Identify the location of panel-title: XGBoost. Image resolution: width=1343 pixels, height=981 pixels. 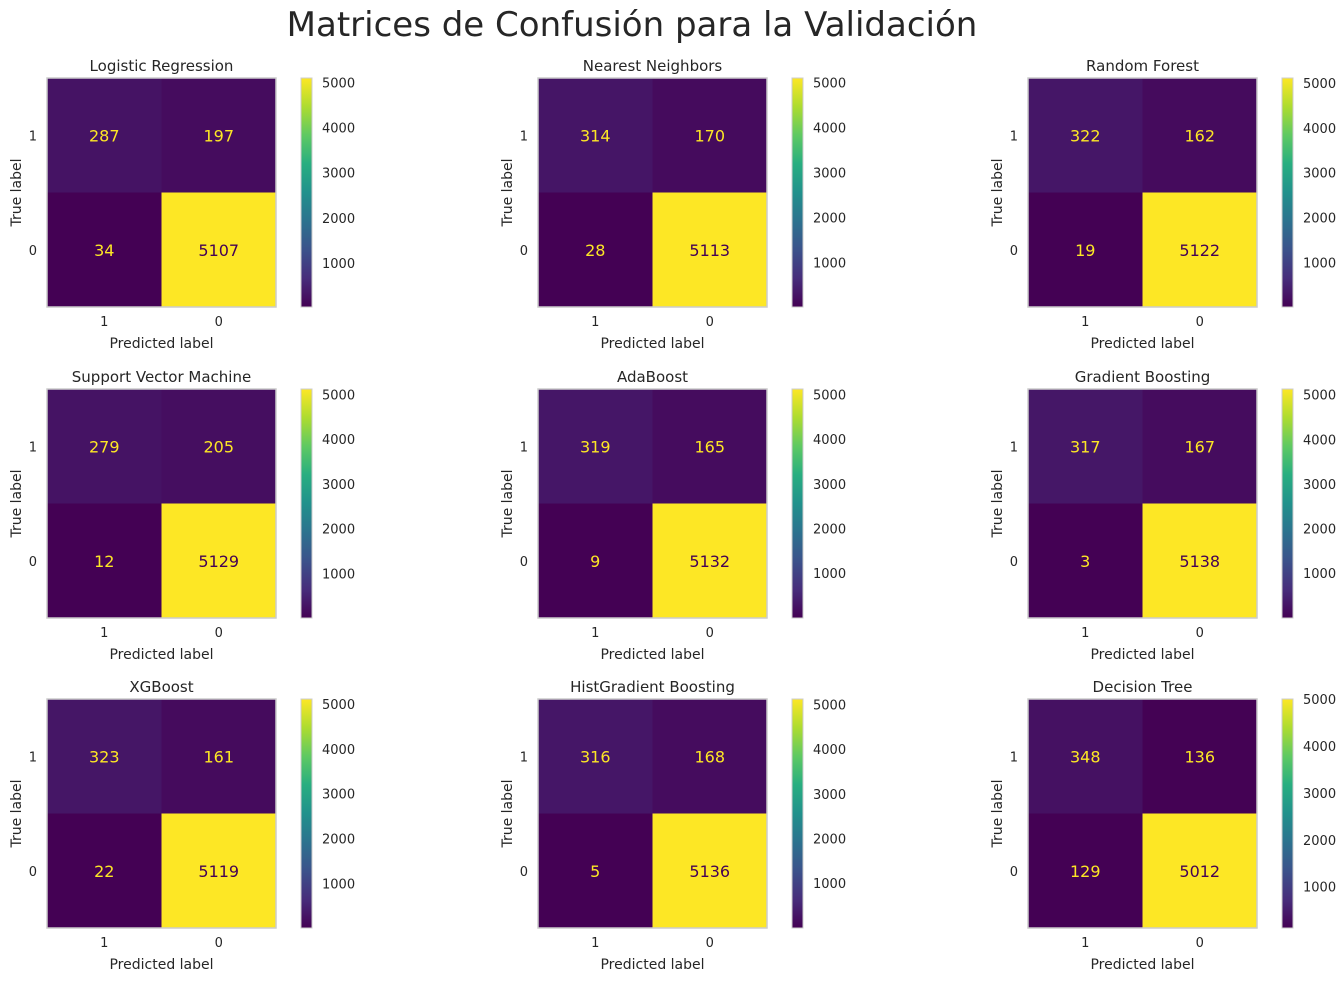
(161, 687).